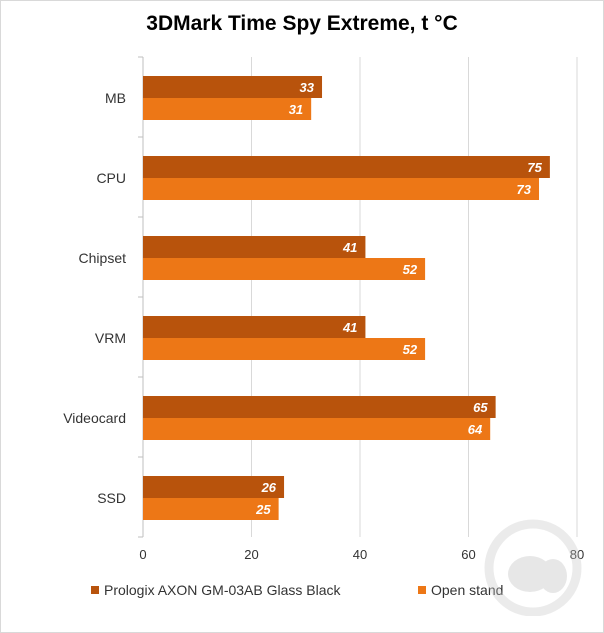 The image size is (604, 633). I want to click on watermark-logo, so click(533, 567).